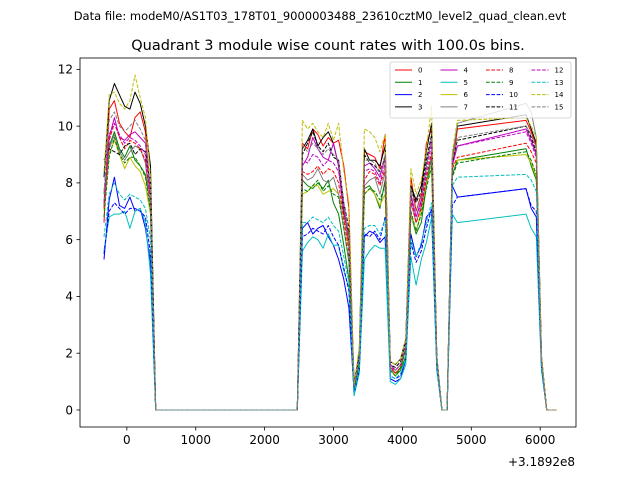 The image size is (640, 480). Describe the element at coordinates (559, 71) in the screenshot. I see `legend-label-12: 12` at that location.